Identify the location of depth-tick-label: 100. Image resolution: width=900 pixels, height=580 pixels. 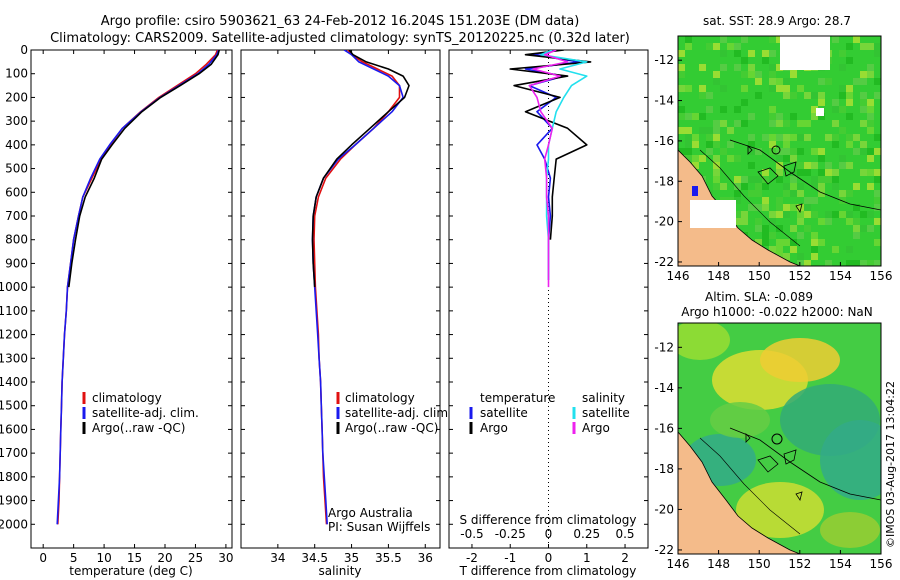
(16, 74).